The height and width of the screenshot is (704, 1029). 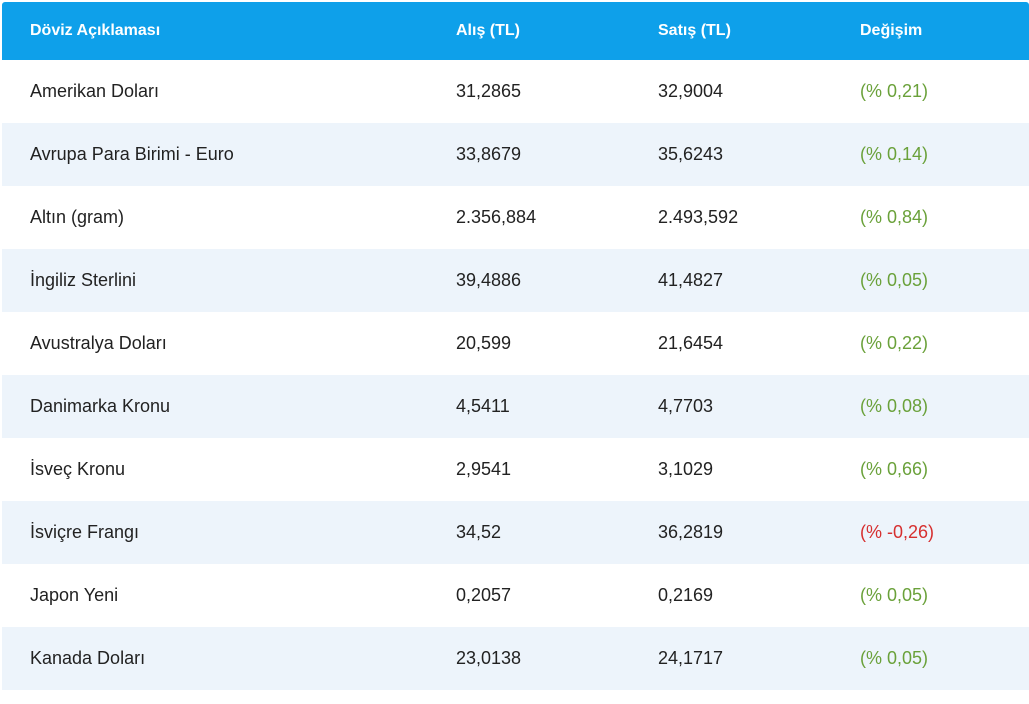 What do you see at coordinates (484, 343) in the screenshot?
I see `buy-value: 20,599` at bounding box center [484, 343].